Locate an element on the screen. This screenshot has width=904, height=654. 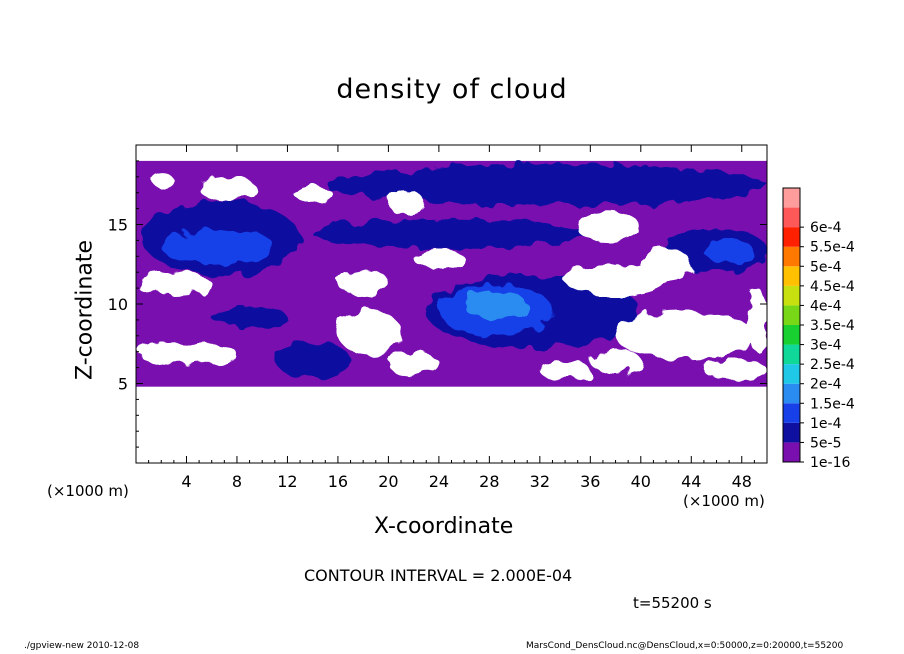
colorbar-label-7: 3.5e-4 is located at coordinates (832, 326).